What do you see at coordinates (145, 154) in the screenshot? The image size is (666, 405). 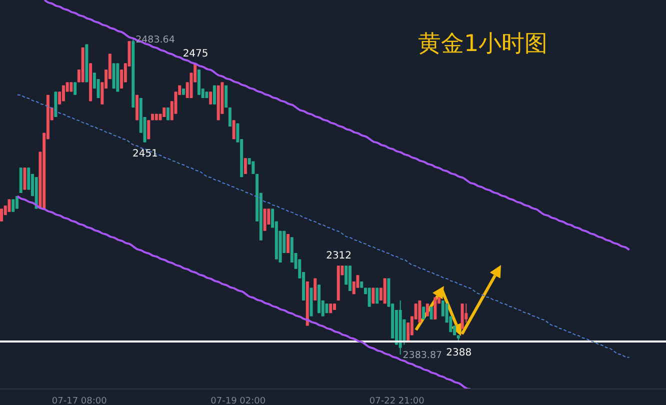 I see `annotation: 2451` at bounding box center [145, 154].